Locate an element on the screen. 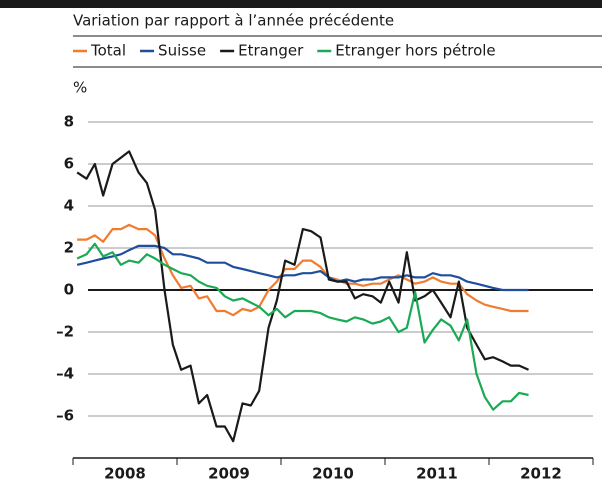 Image resolution: width=602 pixels, height=486 pixels. legend-label: Total is located at coordinates (108, 51).